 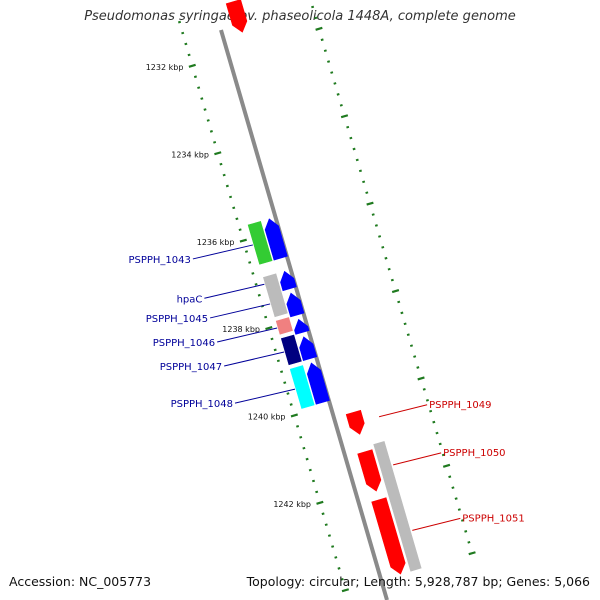 What do you see at coordinates (474, 453) in the screenshot?
I see `gene-label: PSPPH_1050` at bounding box center [474, 453].